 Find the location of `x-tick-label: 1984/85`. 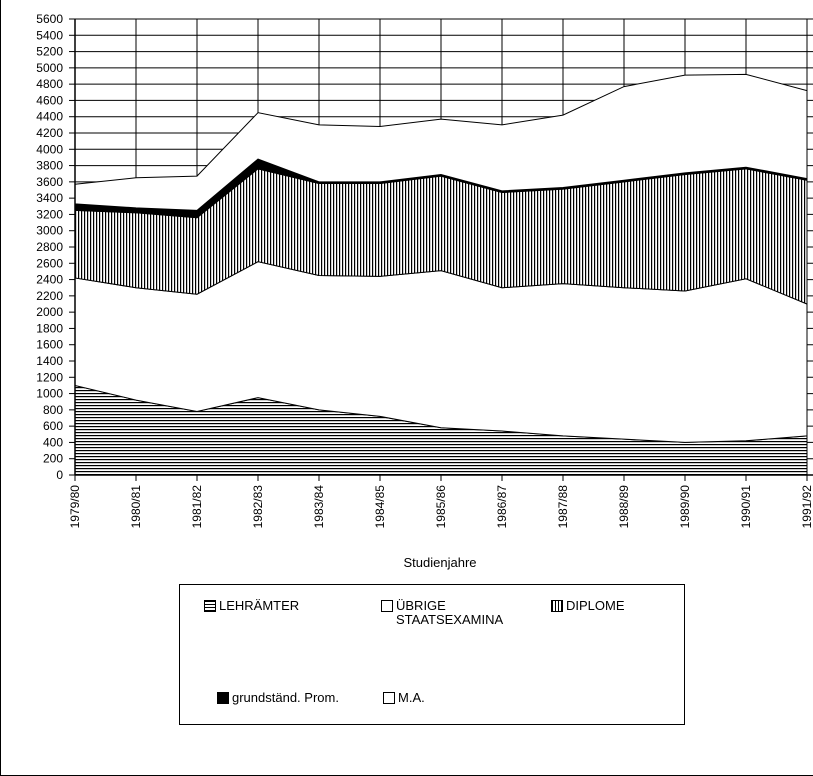

x-tick-label: 1984/85 is located at coordinates (380, 507).